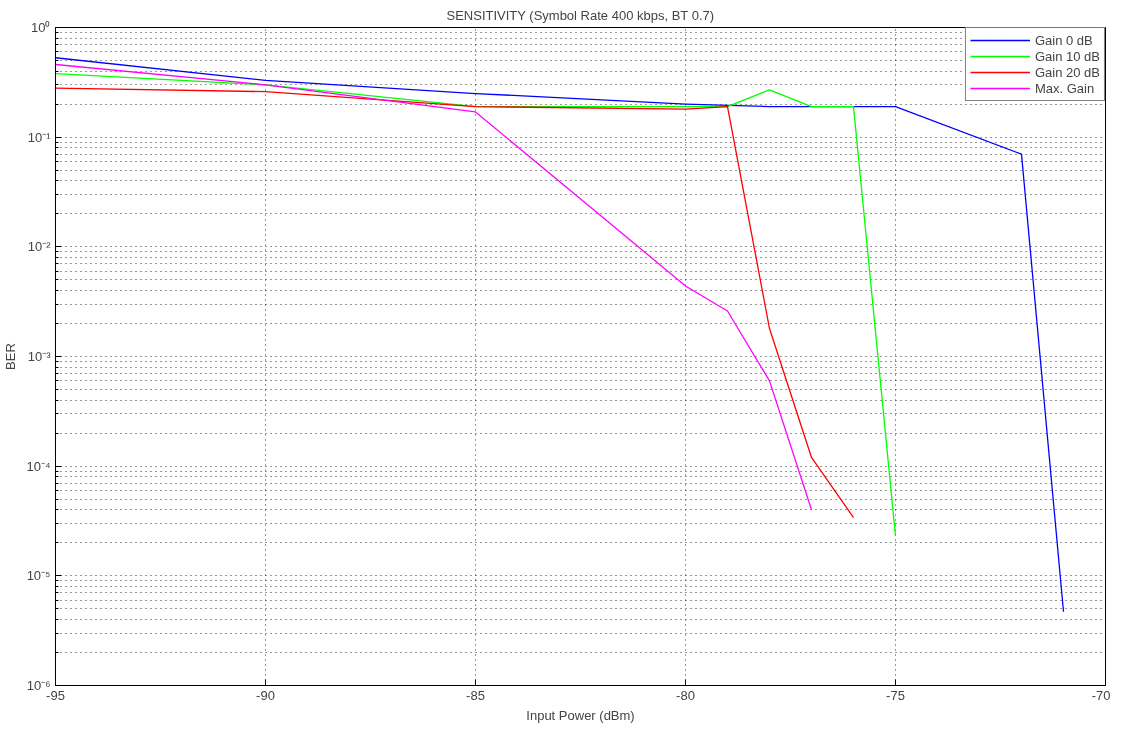 This screenshot has width=1127, height=740. I want to click on x-tick-label: -70, so click(1101, 695).